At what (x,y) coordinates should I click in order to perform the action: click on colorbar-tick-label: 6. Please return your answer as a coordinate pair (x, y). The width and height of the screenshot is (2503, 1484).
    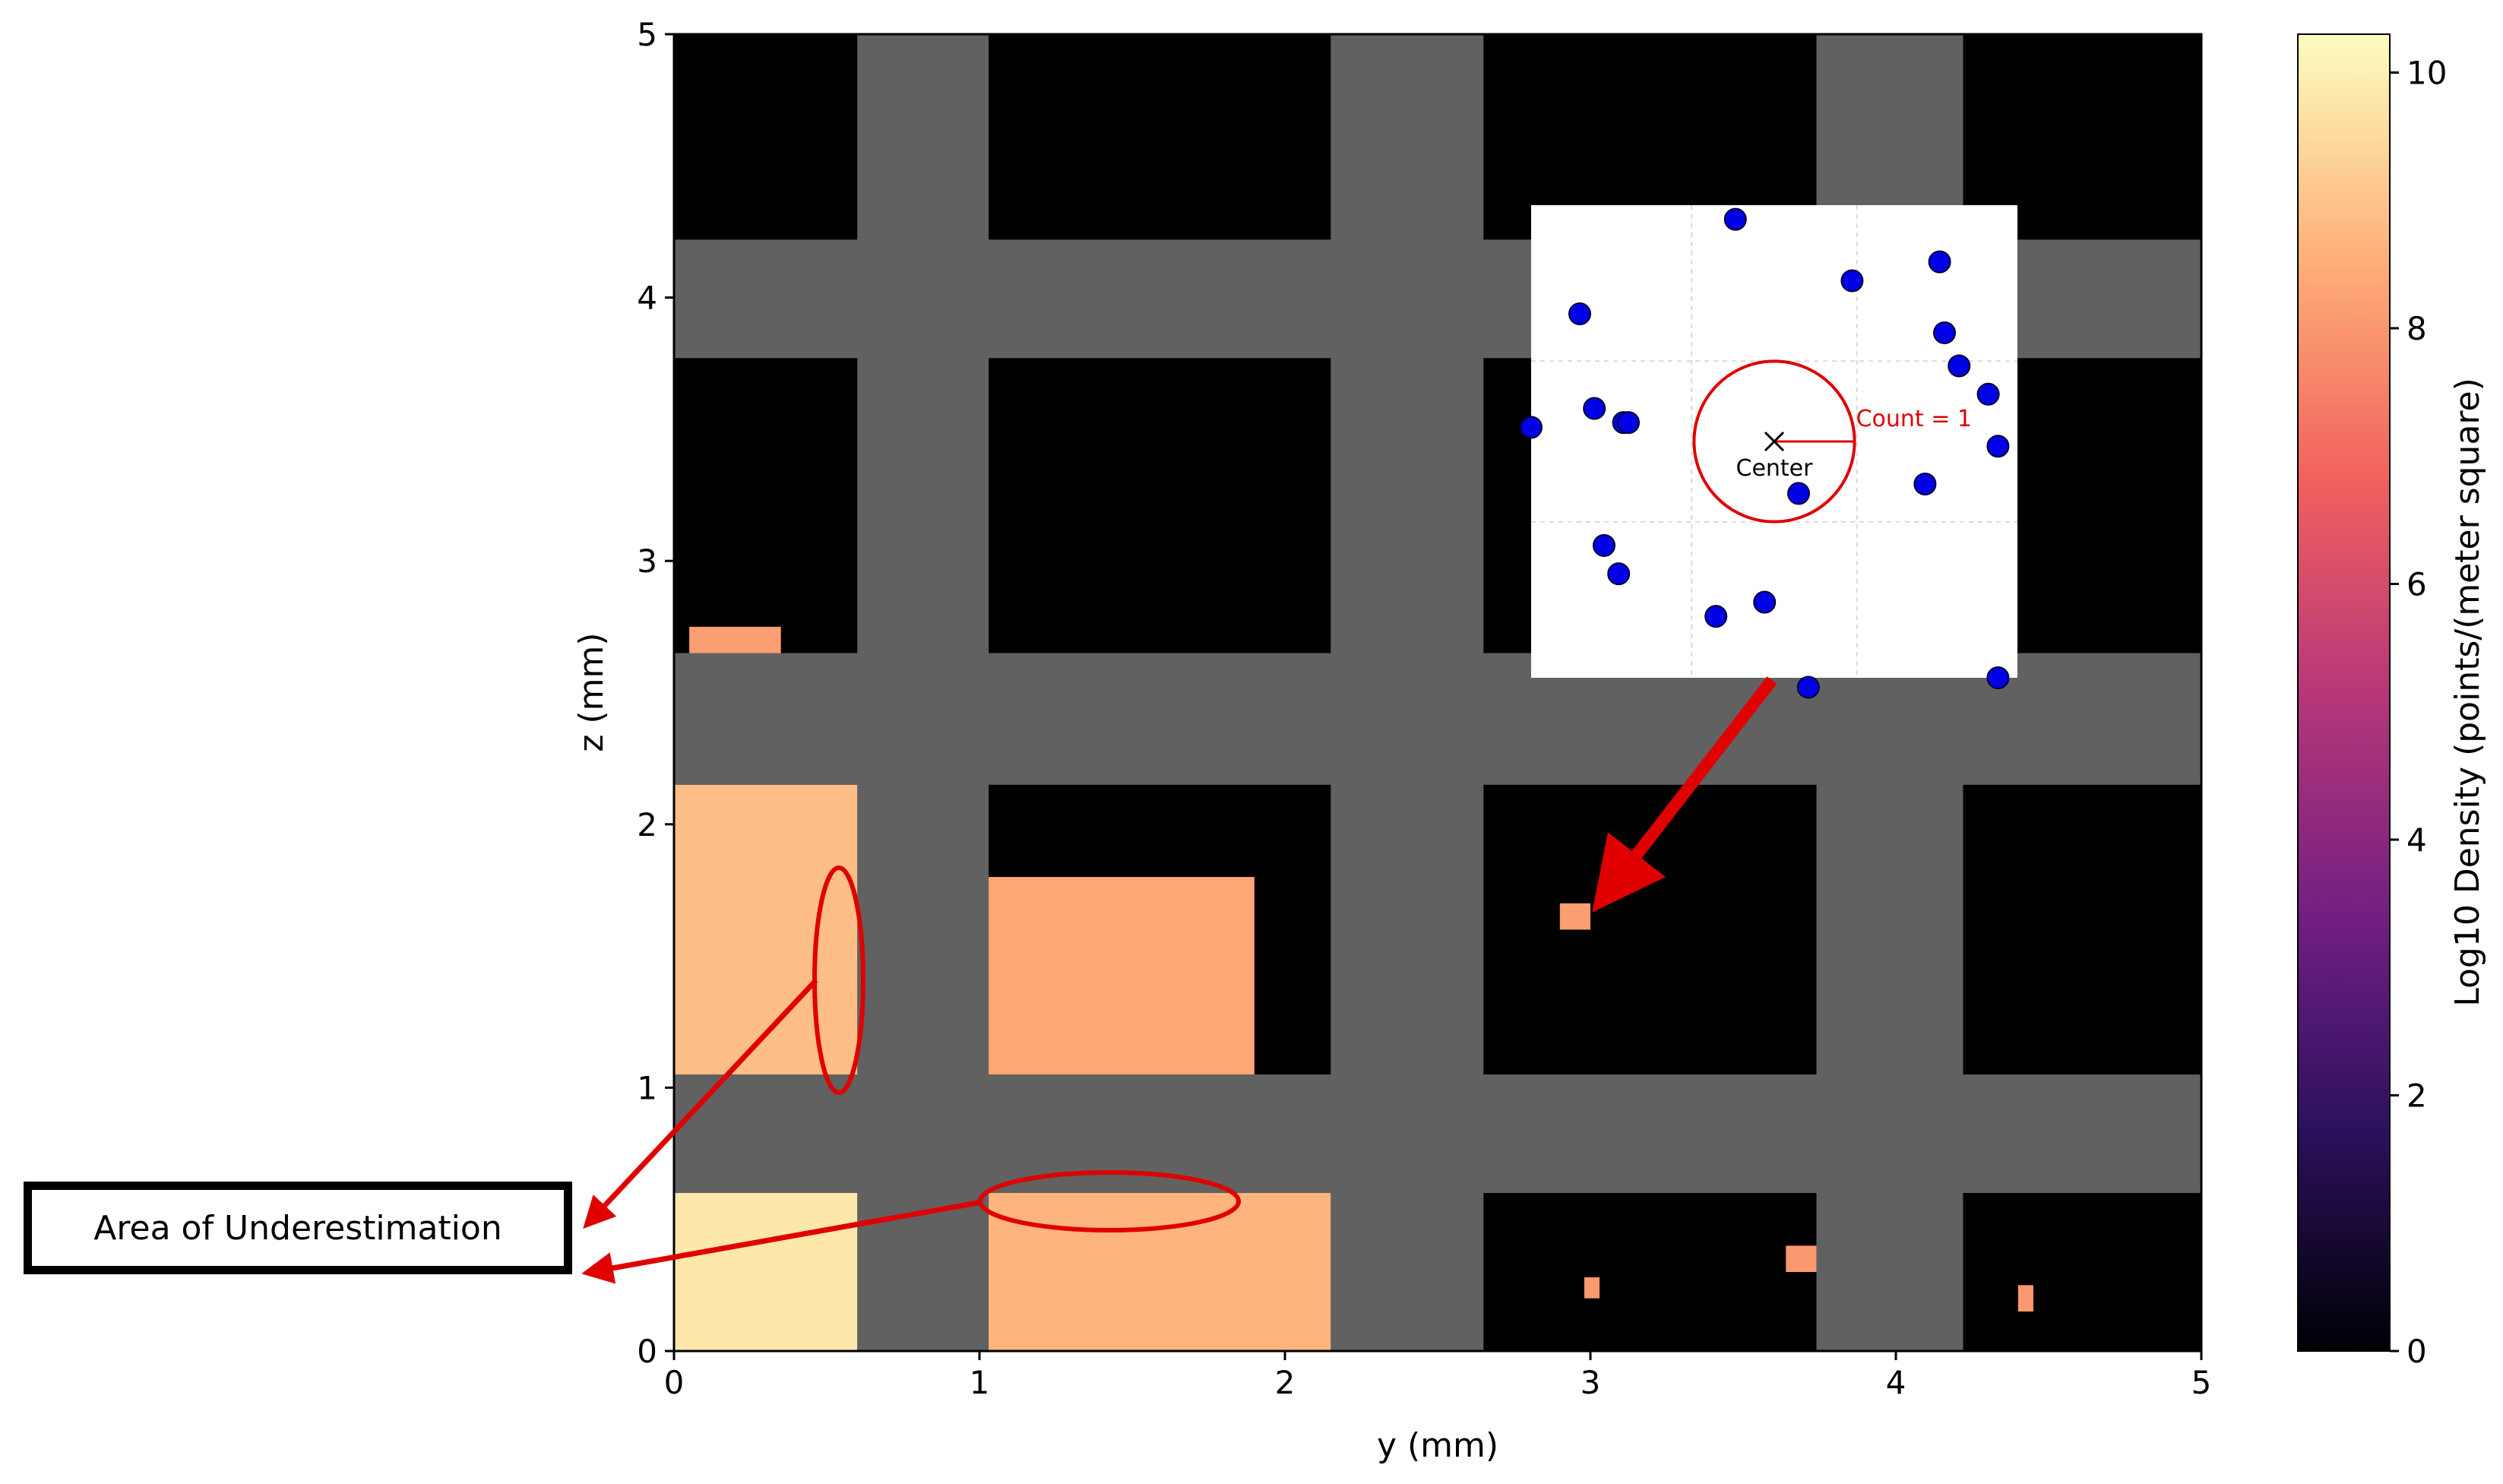
    Looking at the image, I should click on (2416, 584).